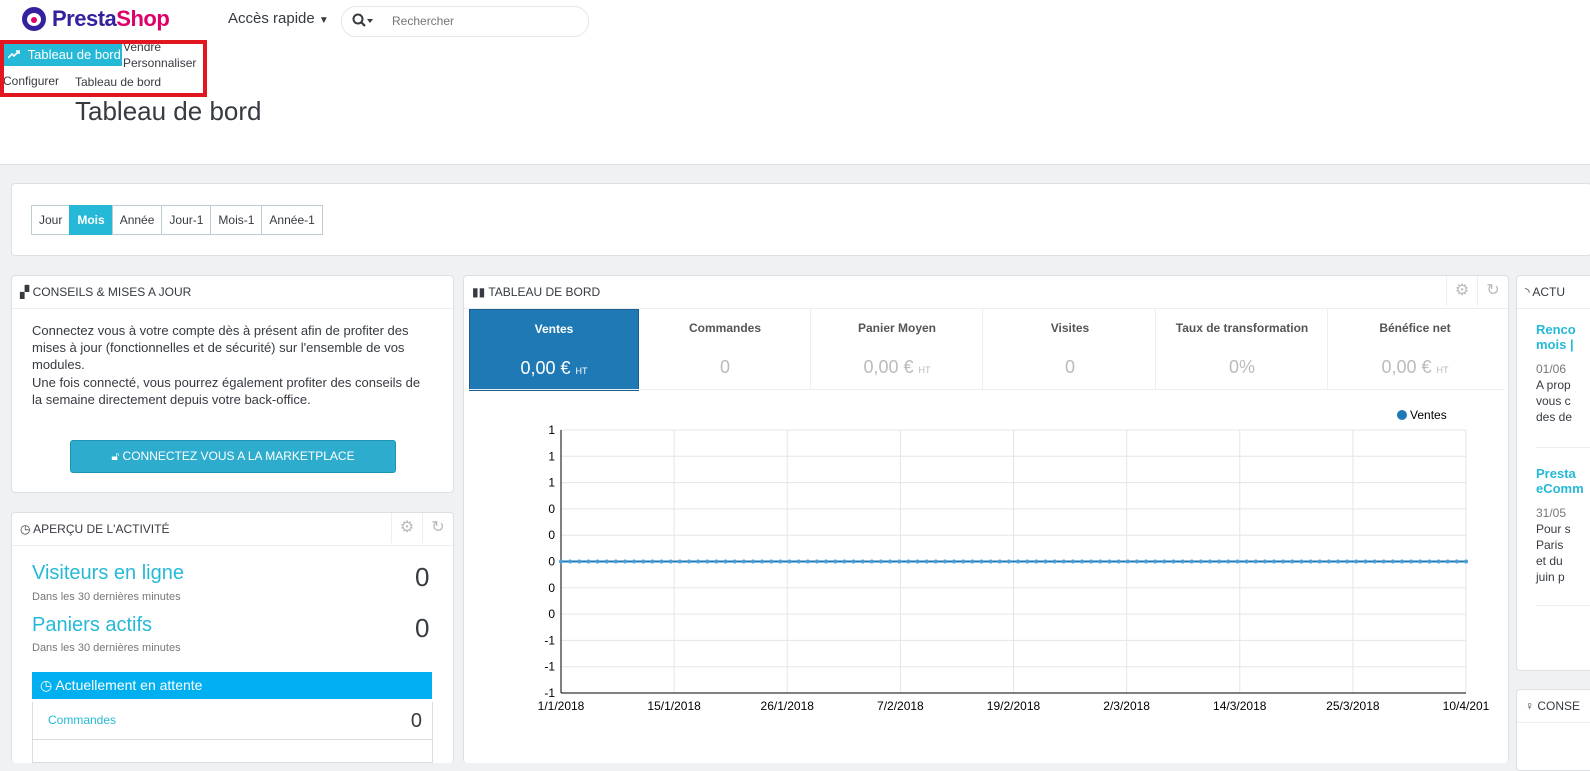  What do you see at coordinates (363, 22) in the screenshot?
I see `search-icon` at bounding box center [363, 22].